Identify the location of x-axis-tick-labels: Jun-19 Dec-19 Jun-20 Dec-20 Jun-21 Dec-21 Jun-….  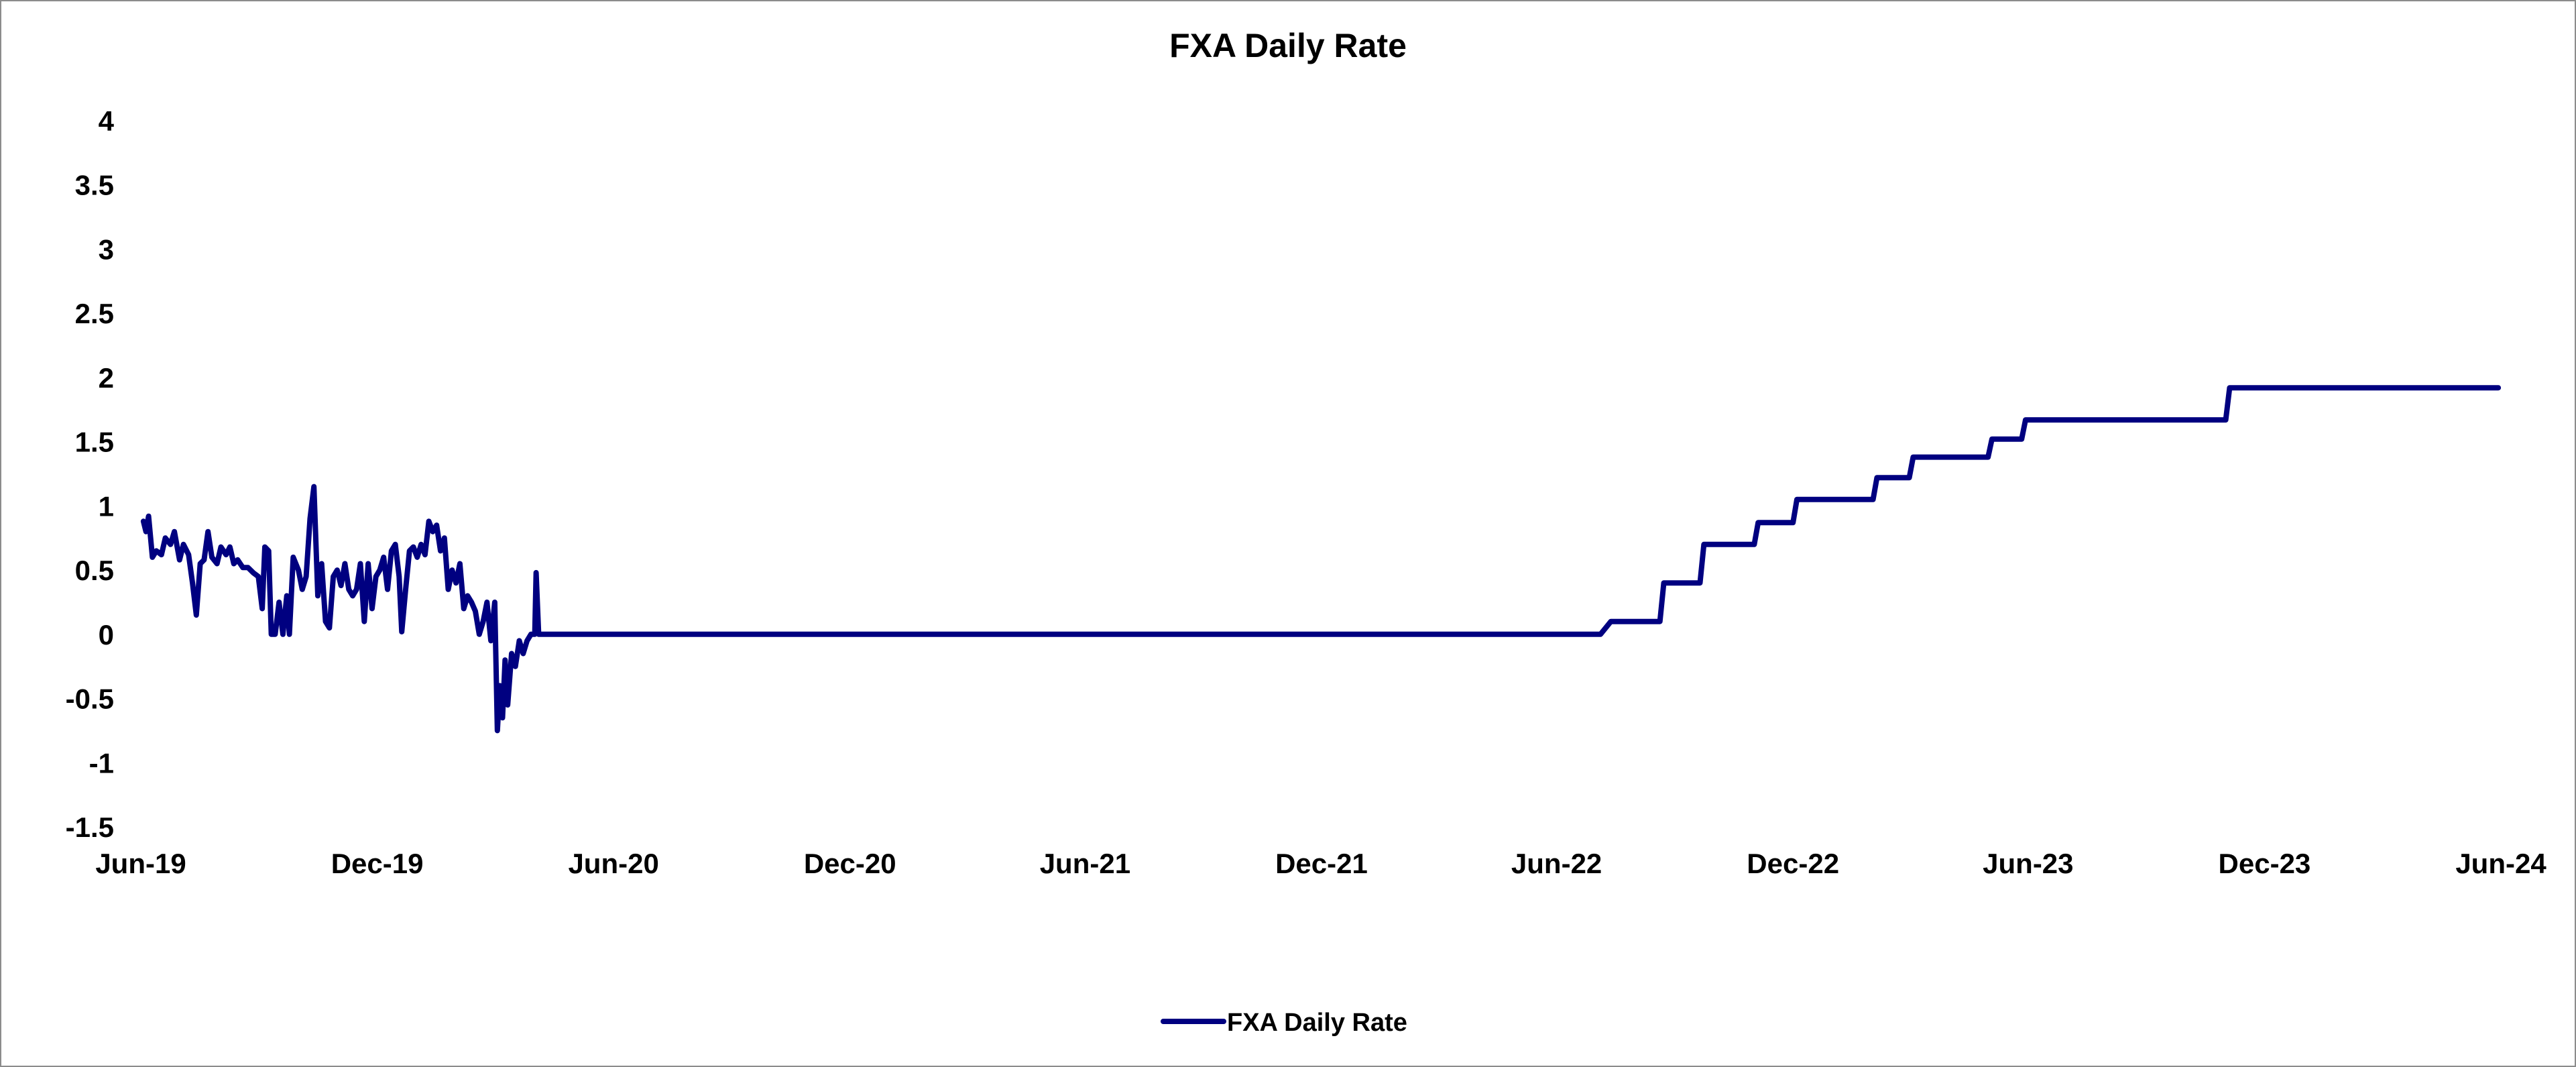
(1320, 863).